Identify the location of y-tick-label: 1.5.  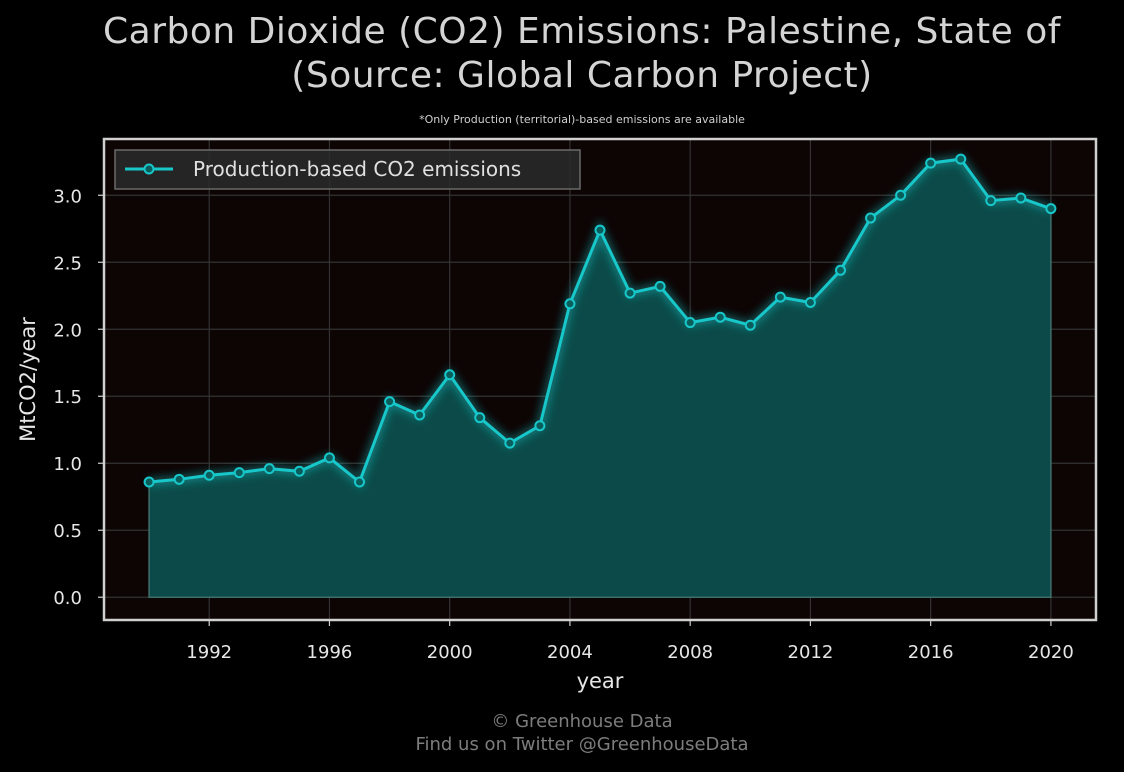
(67, 397).